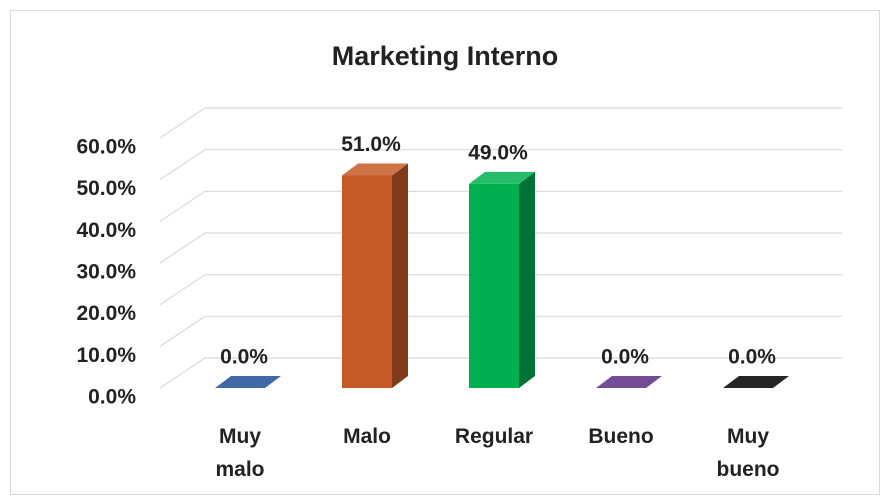 Image resolution: width=889 pixels, height=502 pixels. What do you see at coordinates (367, 436) in the screenshot?
I see `x-tick-label: Malo` at bounding box center [367, 436].